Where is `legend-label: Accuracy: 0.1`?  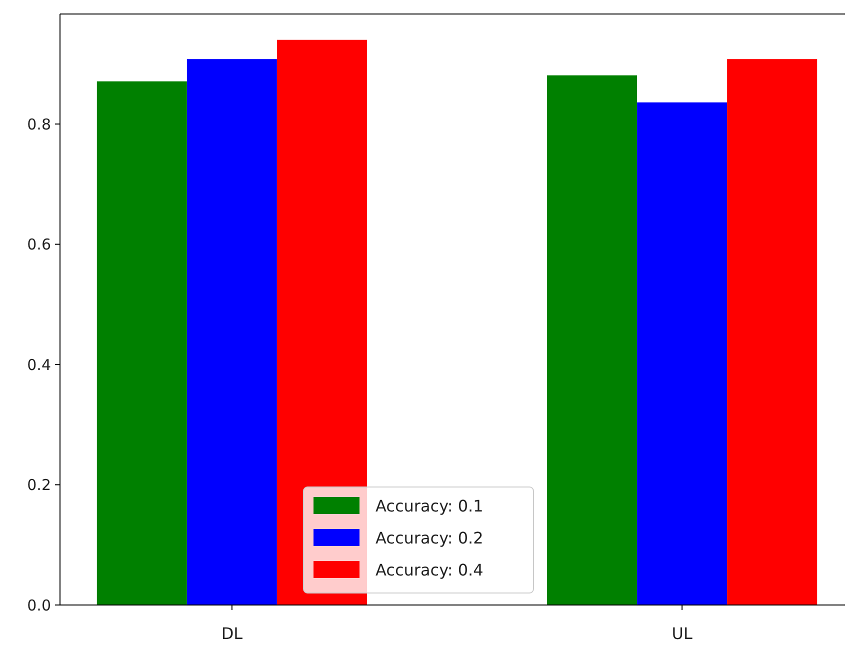 legend-label: Accuracy: 0.1 is located at coordinates (430, 506).